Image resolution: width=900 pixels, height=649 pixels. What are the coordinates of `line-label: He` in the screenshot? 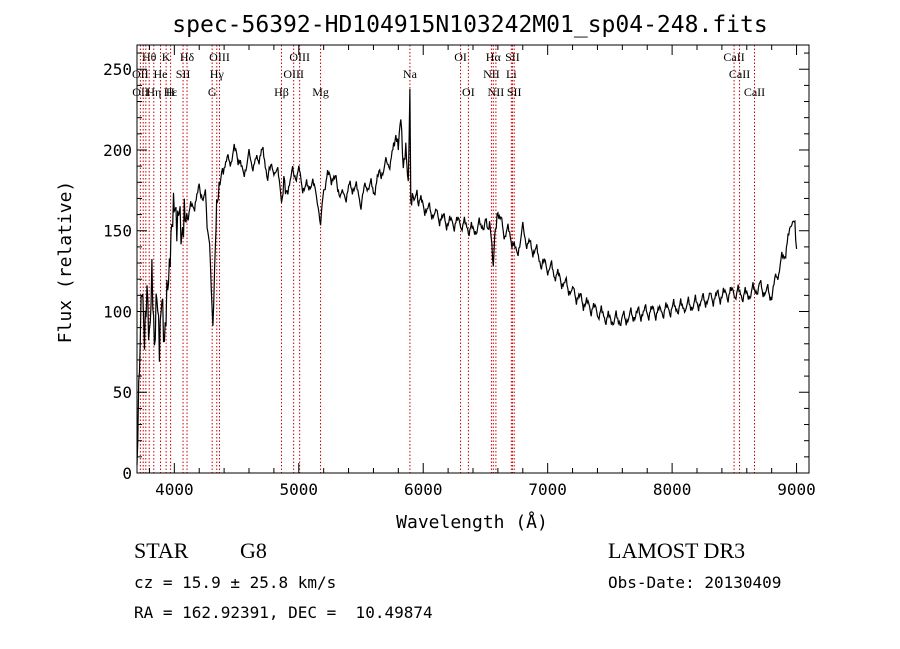 It's located at (161, 74).